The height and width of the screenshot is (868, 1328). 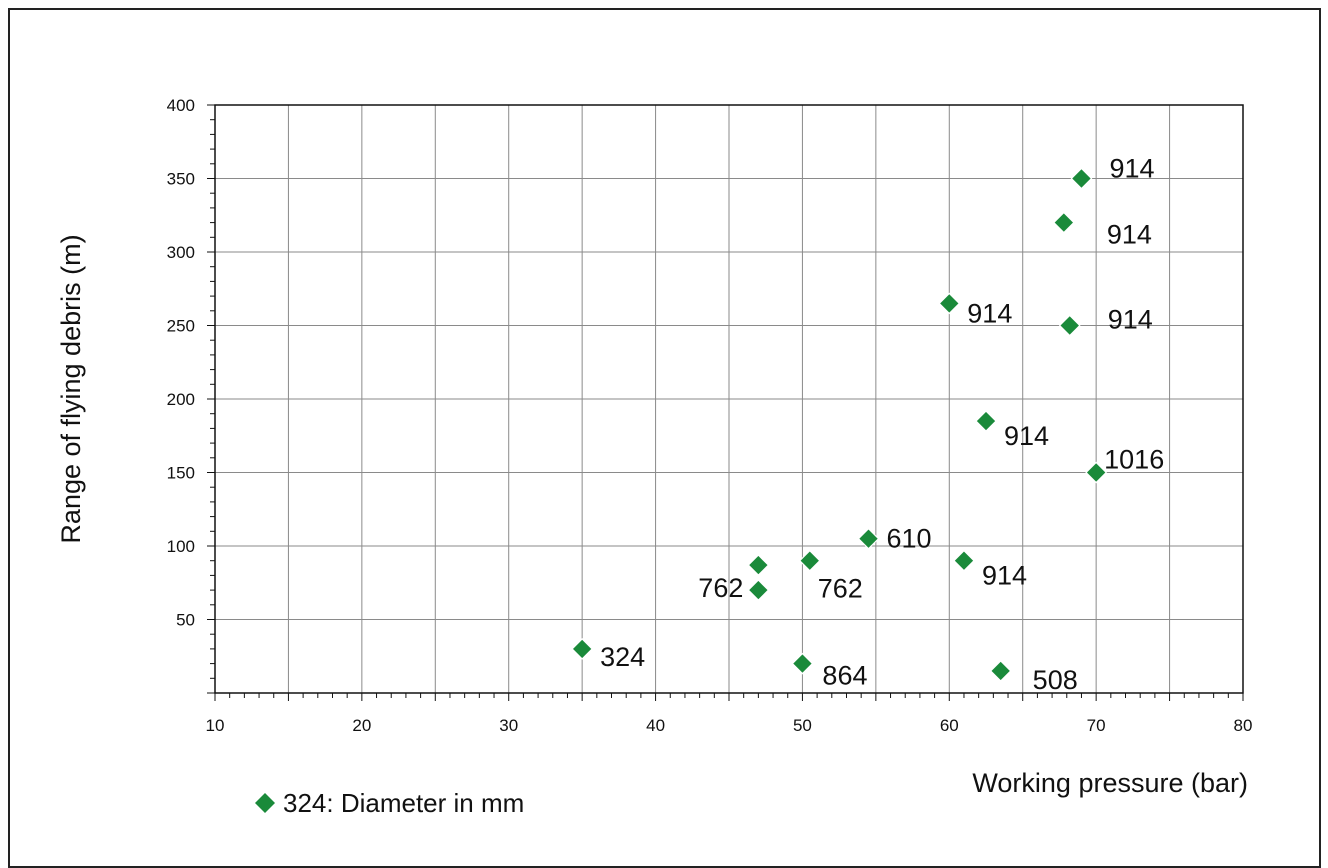 I want to click on x-tick-label: 40, so click(x=655, y=725).